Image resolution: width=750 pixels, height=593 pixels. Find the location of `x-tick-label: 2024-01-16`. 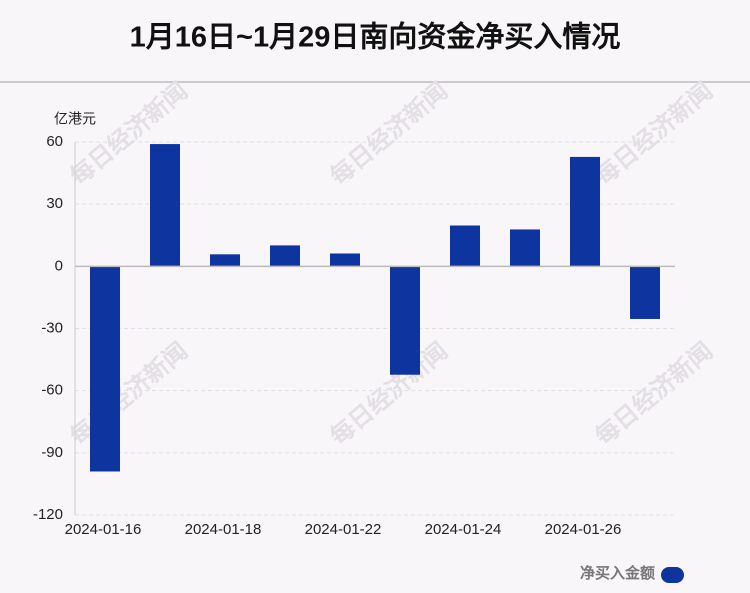

x-tick-label: 2024-01-16 is located at coordinates (103, 529).